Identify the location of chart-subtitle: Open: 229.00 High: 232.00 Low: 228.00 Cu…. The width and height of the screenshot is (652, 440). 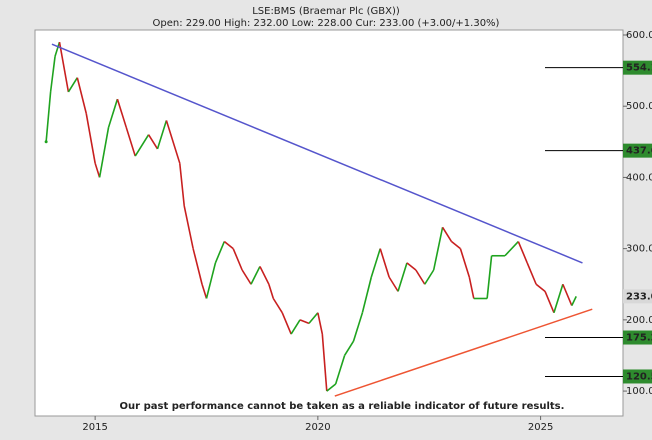
(326, 23).